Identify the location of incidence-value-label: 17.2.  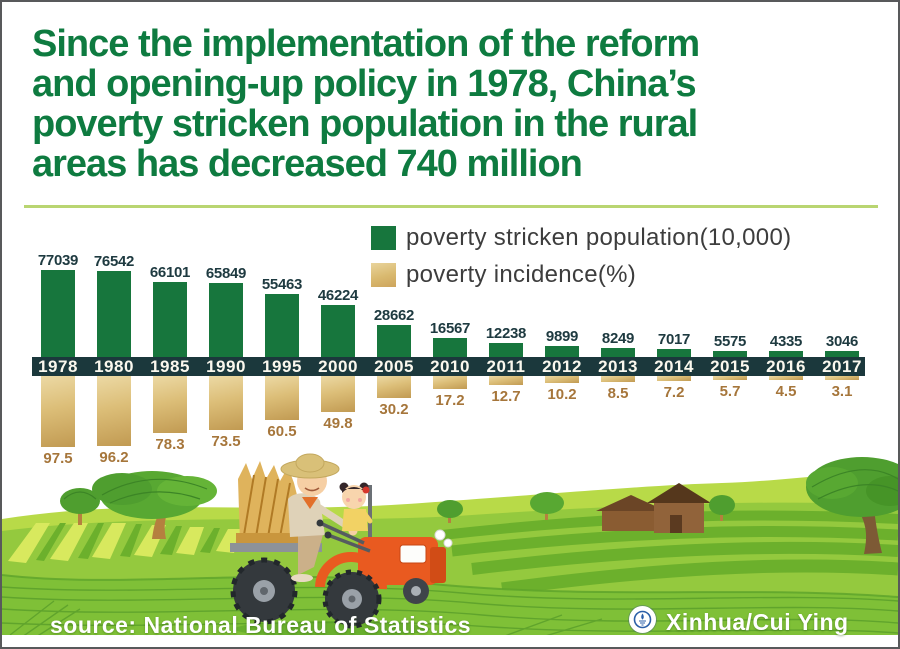
(450, 400).